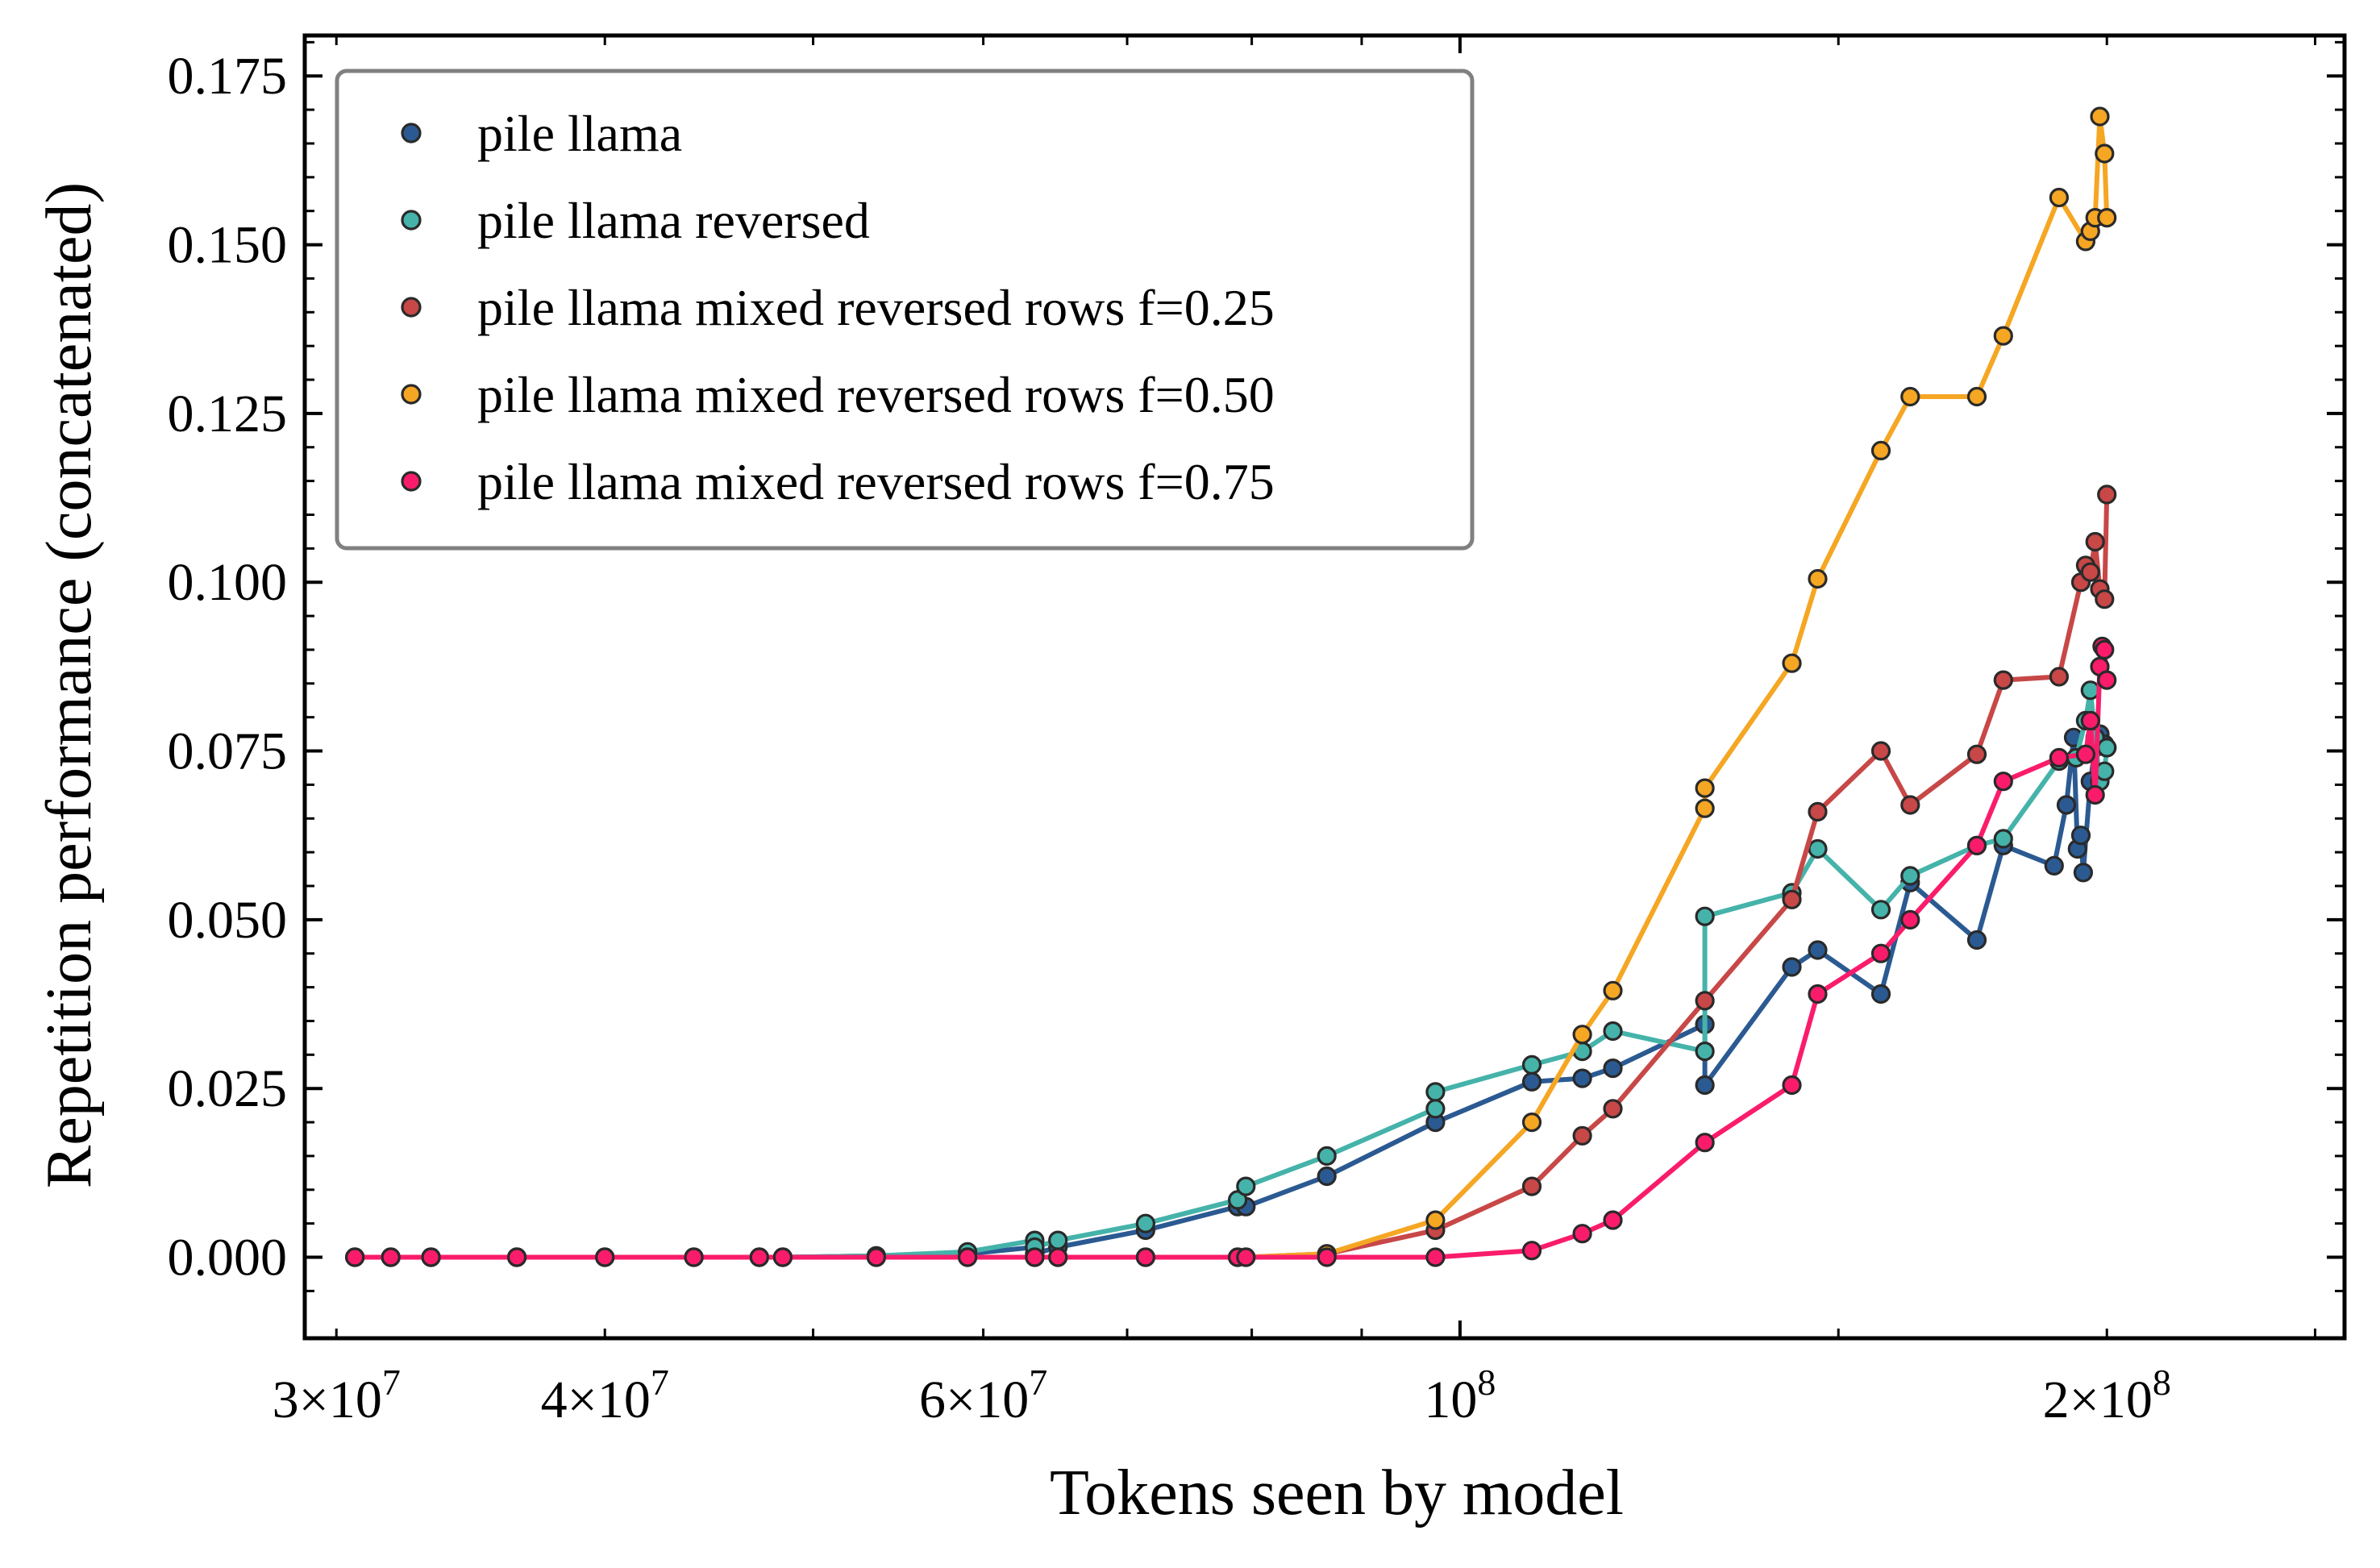 This screenshot has width=2380, height=1568. What do you see at coordinates (876, 307) in the screenshot?
I see `legend-label: pile llama mixed reversed rows f=0.25` at bounding box center [876, 307].